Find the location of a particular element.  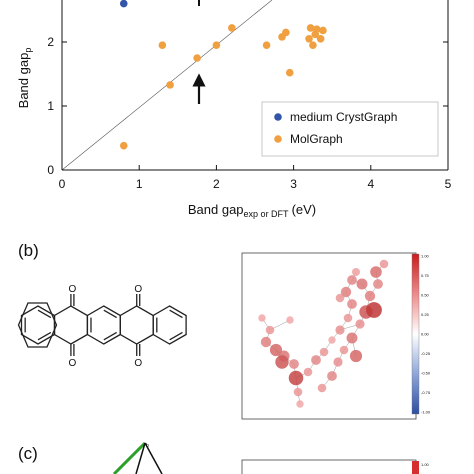

structure-c-partial: b is located at coordinates (137, 457).